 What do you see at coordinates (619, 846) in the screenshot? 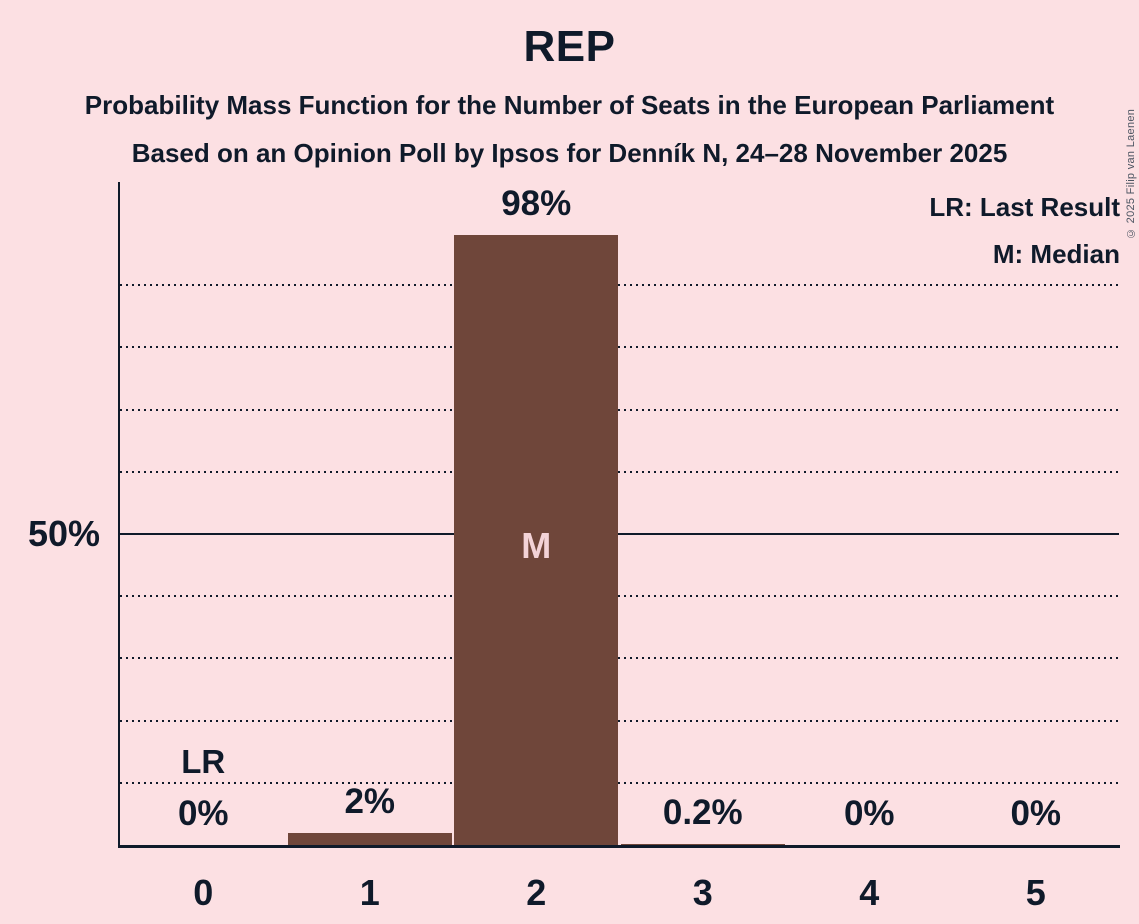
I see `x-axis-line` at bounding box center [619, 846].